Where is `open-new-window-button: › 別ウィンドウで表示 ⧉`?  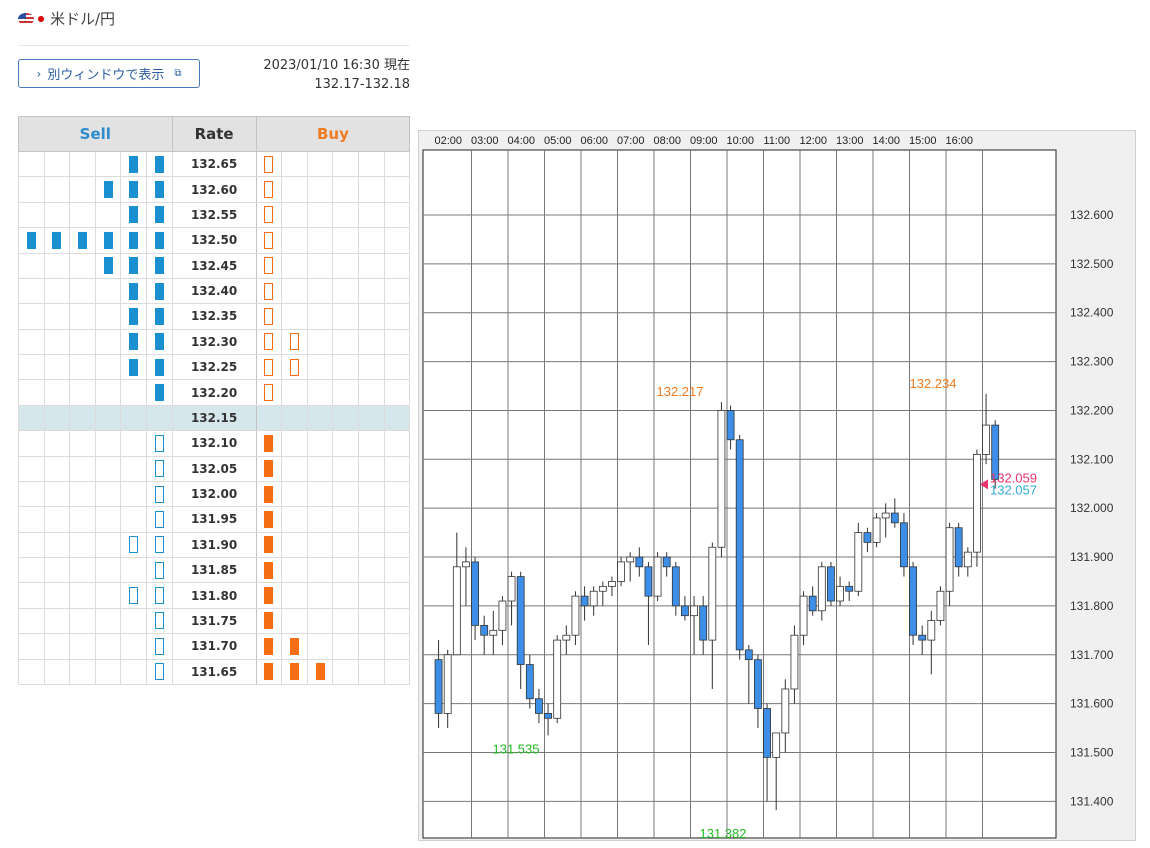 open-new-window-button: › 別ウィンドウで表示 ⧉ is located at coordinates (109, 73).